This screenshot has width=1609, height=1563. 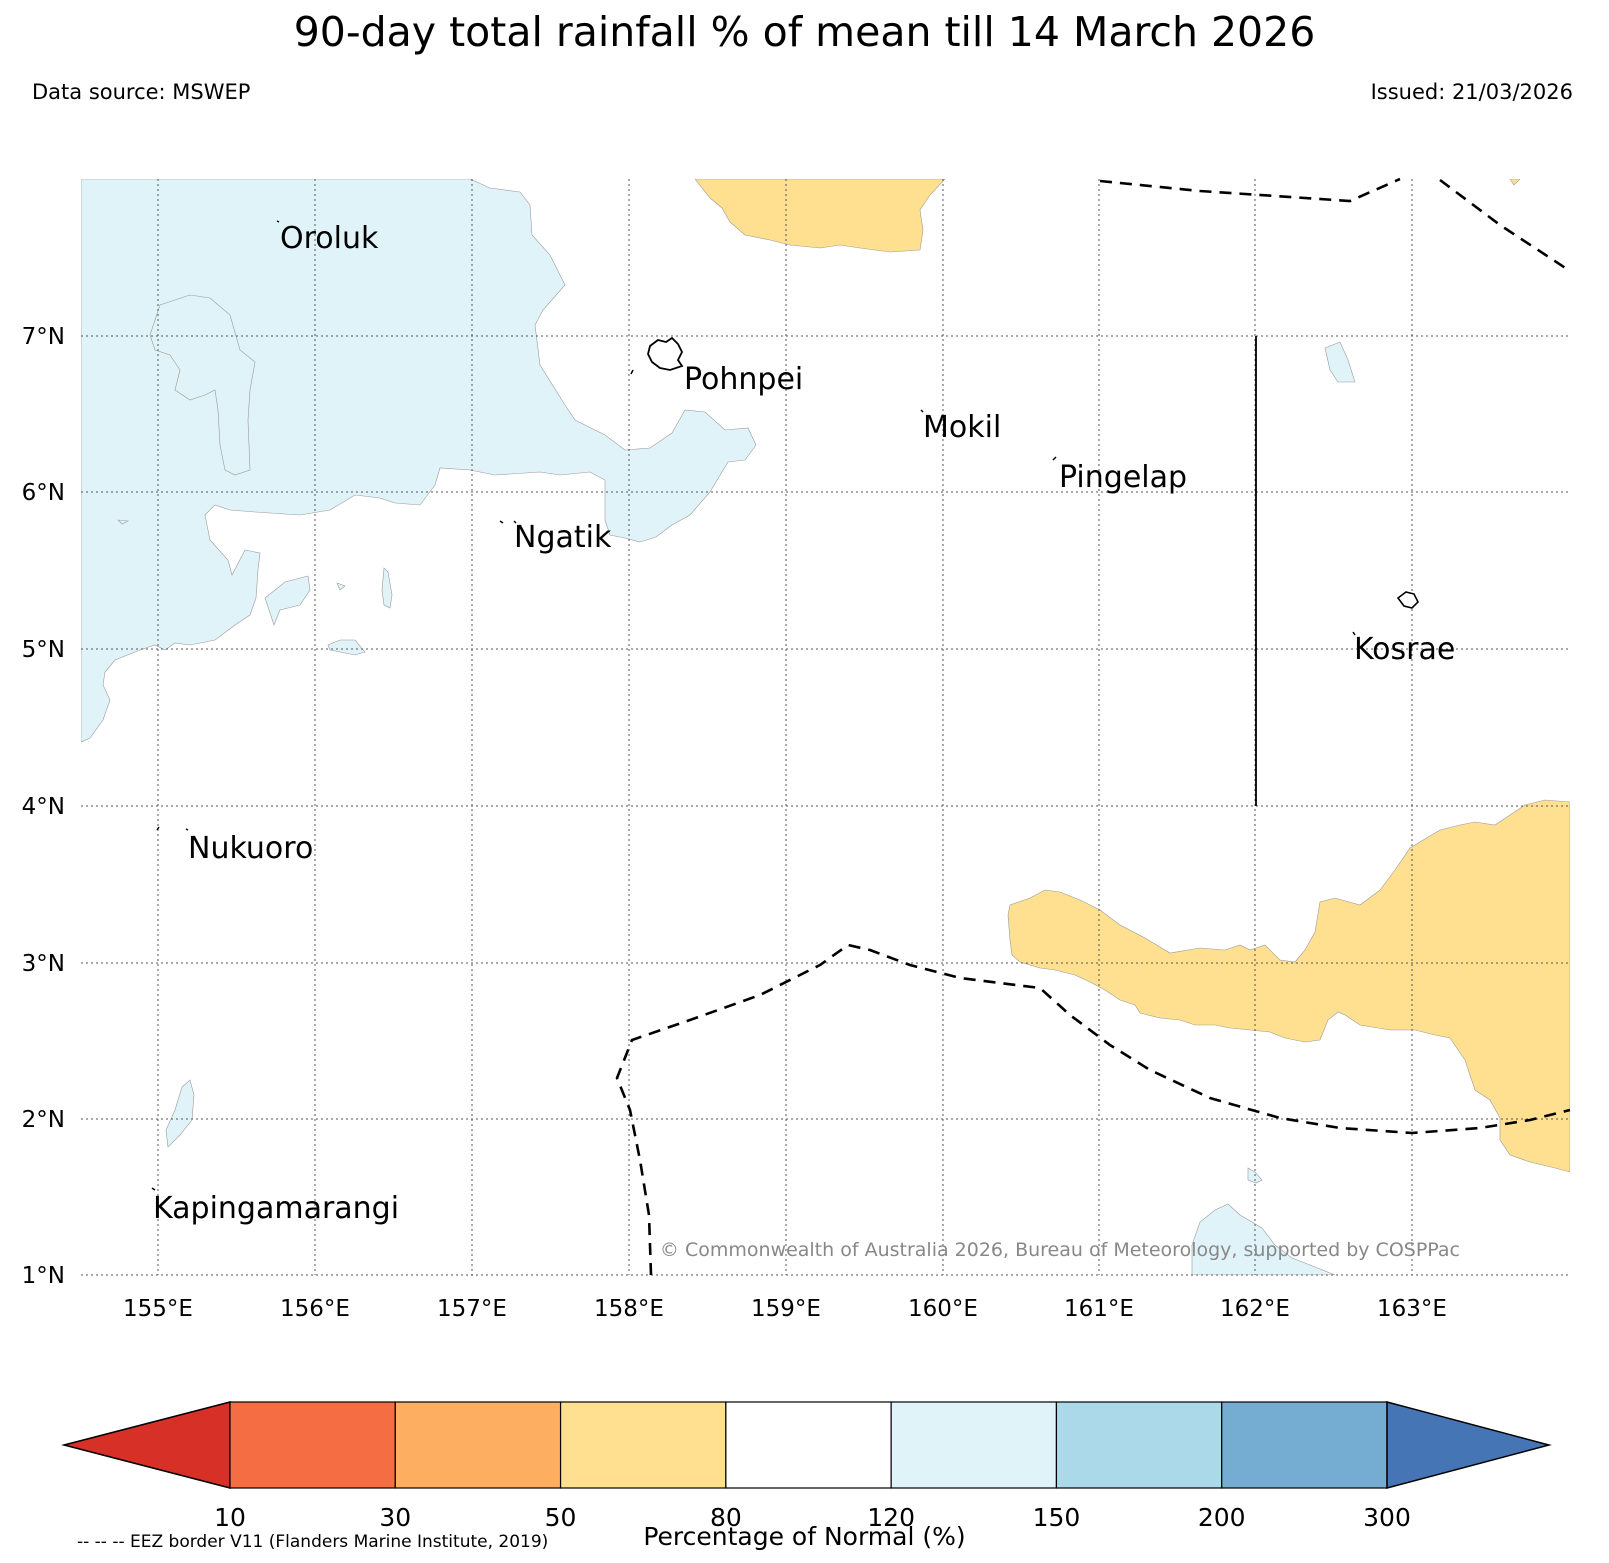 What do you see at coordinates (891, 1517) in the screenshot?
I see `colorbar-tick-label: 120` at bounding box center [891, 1517].